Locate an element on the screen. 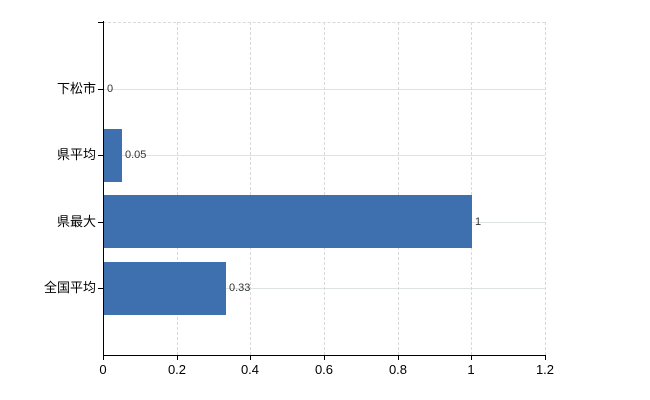 This screenshot has height=400, width=650. x-tick-label: 0.2 is located at coordinates (177, 369).